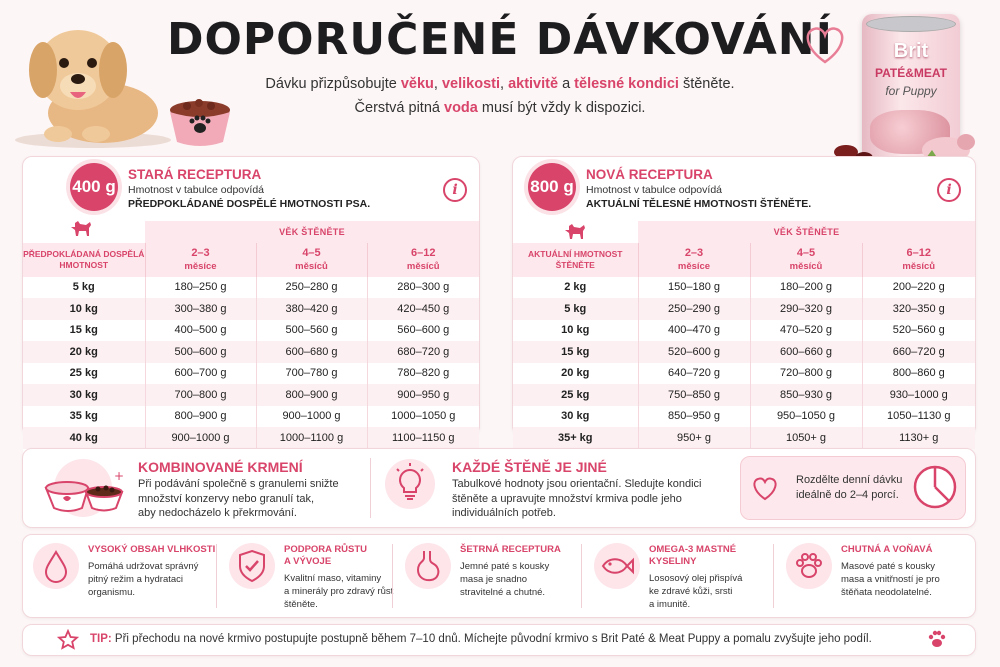 The image size is (1000, 667). Describe the element at coordinates (422, 416) in the screenshot. I see `dose-cell-6-12: 1000–1050 g` at that location.